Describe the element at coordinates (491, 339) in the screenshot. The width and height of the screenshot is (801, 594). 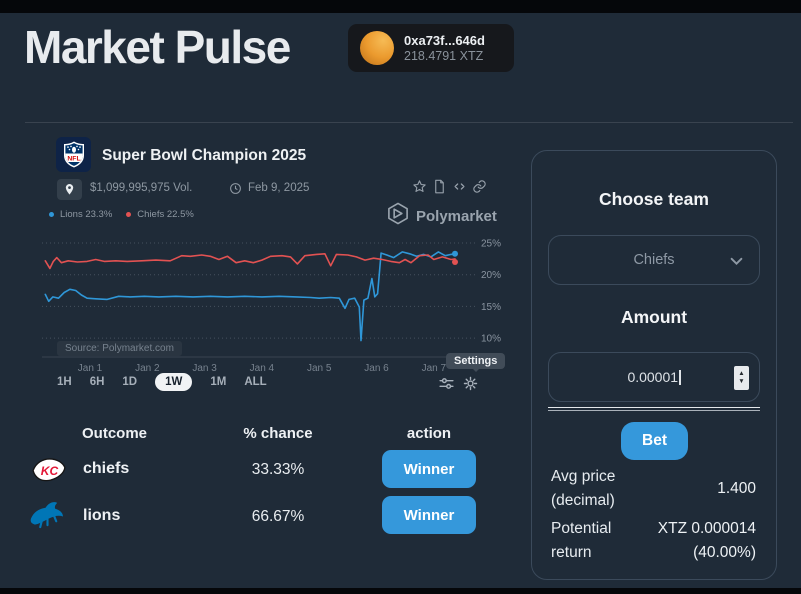
I see `svg-text: 10%` at that location.